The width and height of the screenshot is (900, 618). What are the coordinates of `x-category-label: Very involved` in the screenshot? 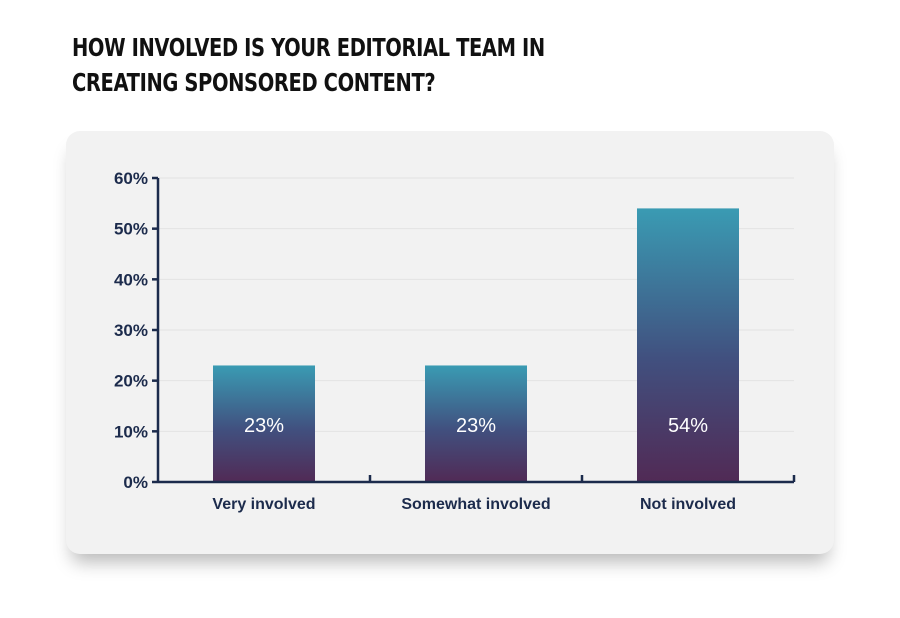 It's located at (263, 504).